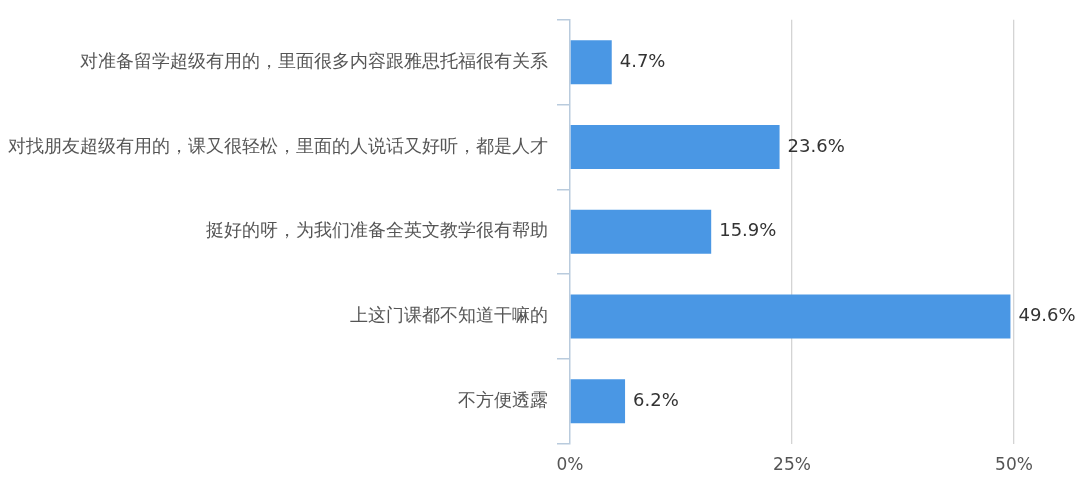 The width and height of the screenshot is (1080, 488). I want to click on x-tick-label: 25%, so click(792, 464).